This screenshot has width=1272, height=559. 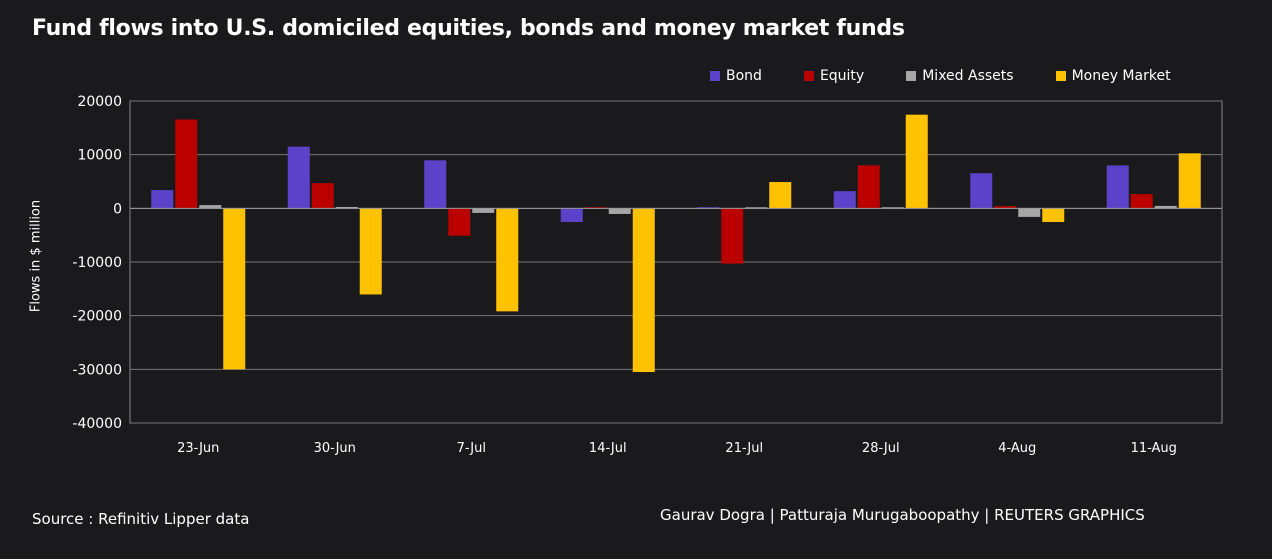 I want to click on legend: Bond Equity Mixed Assets Money Market, so click(x=961, y=76).